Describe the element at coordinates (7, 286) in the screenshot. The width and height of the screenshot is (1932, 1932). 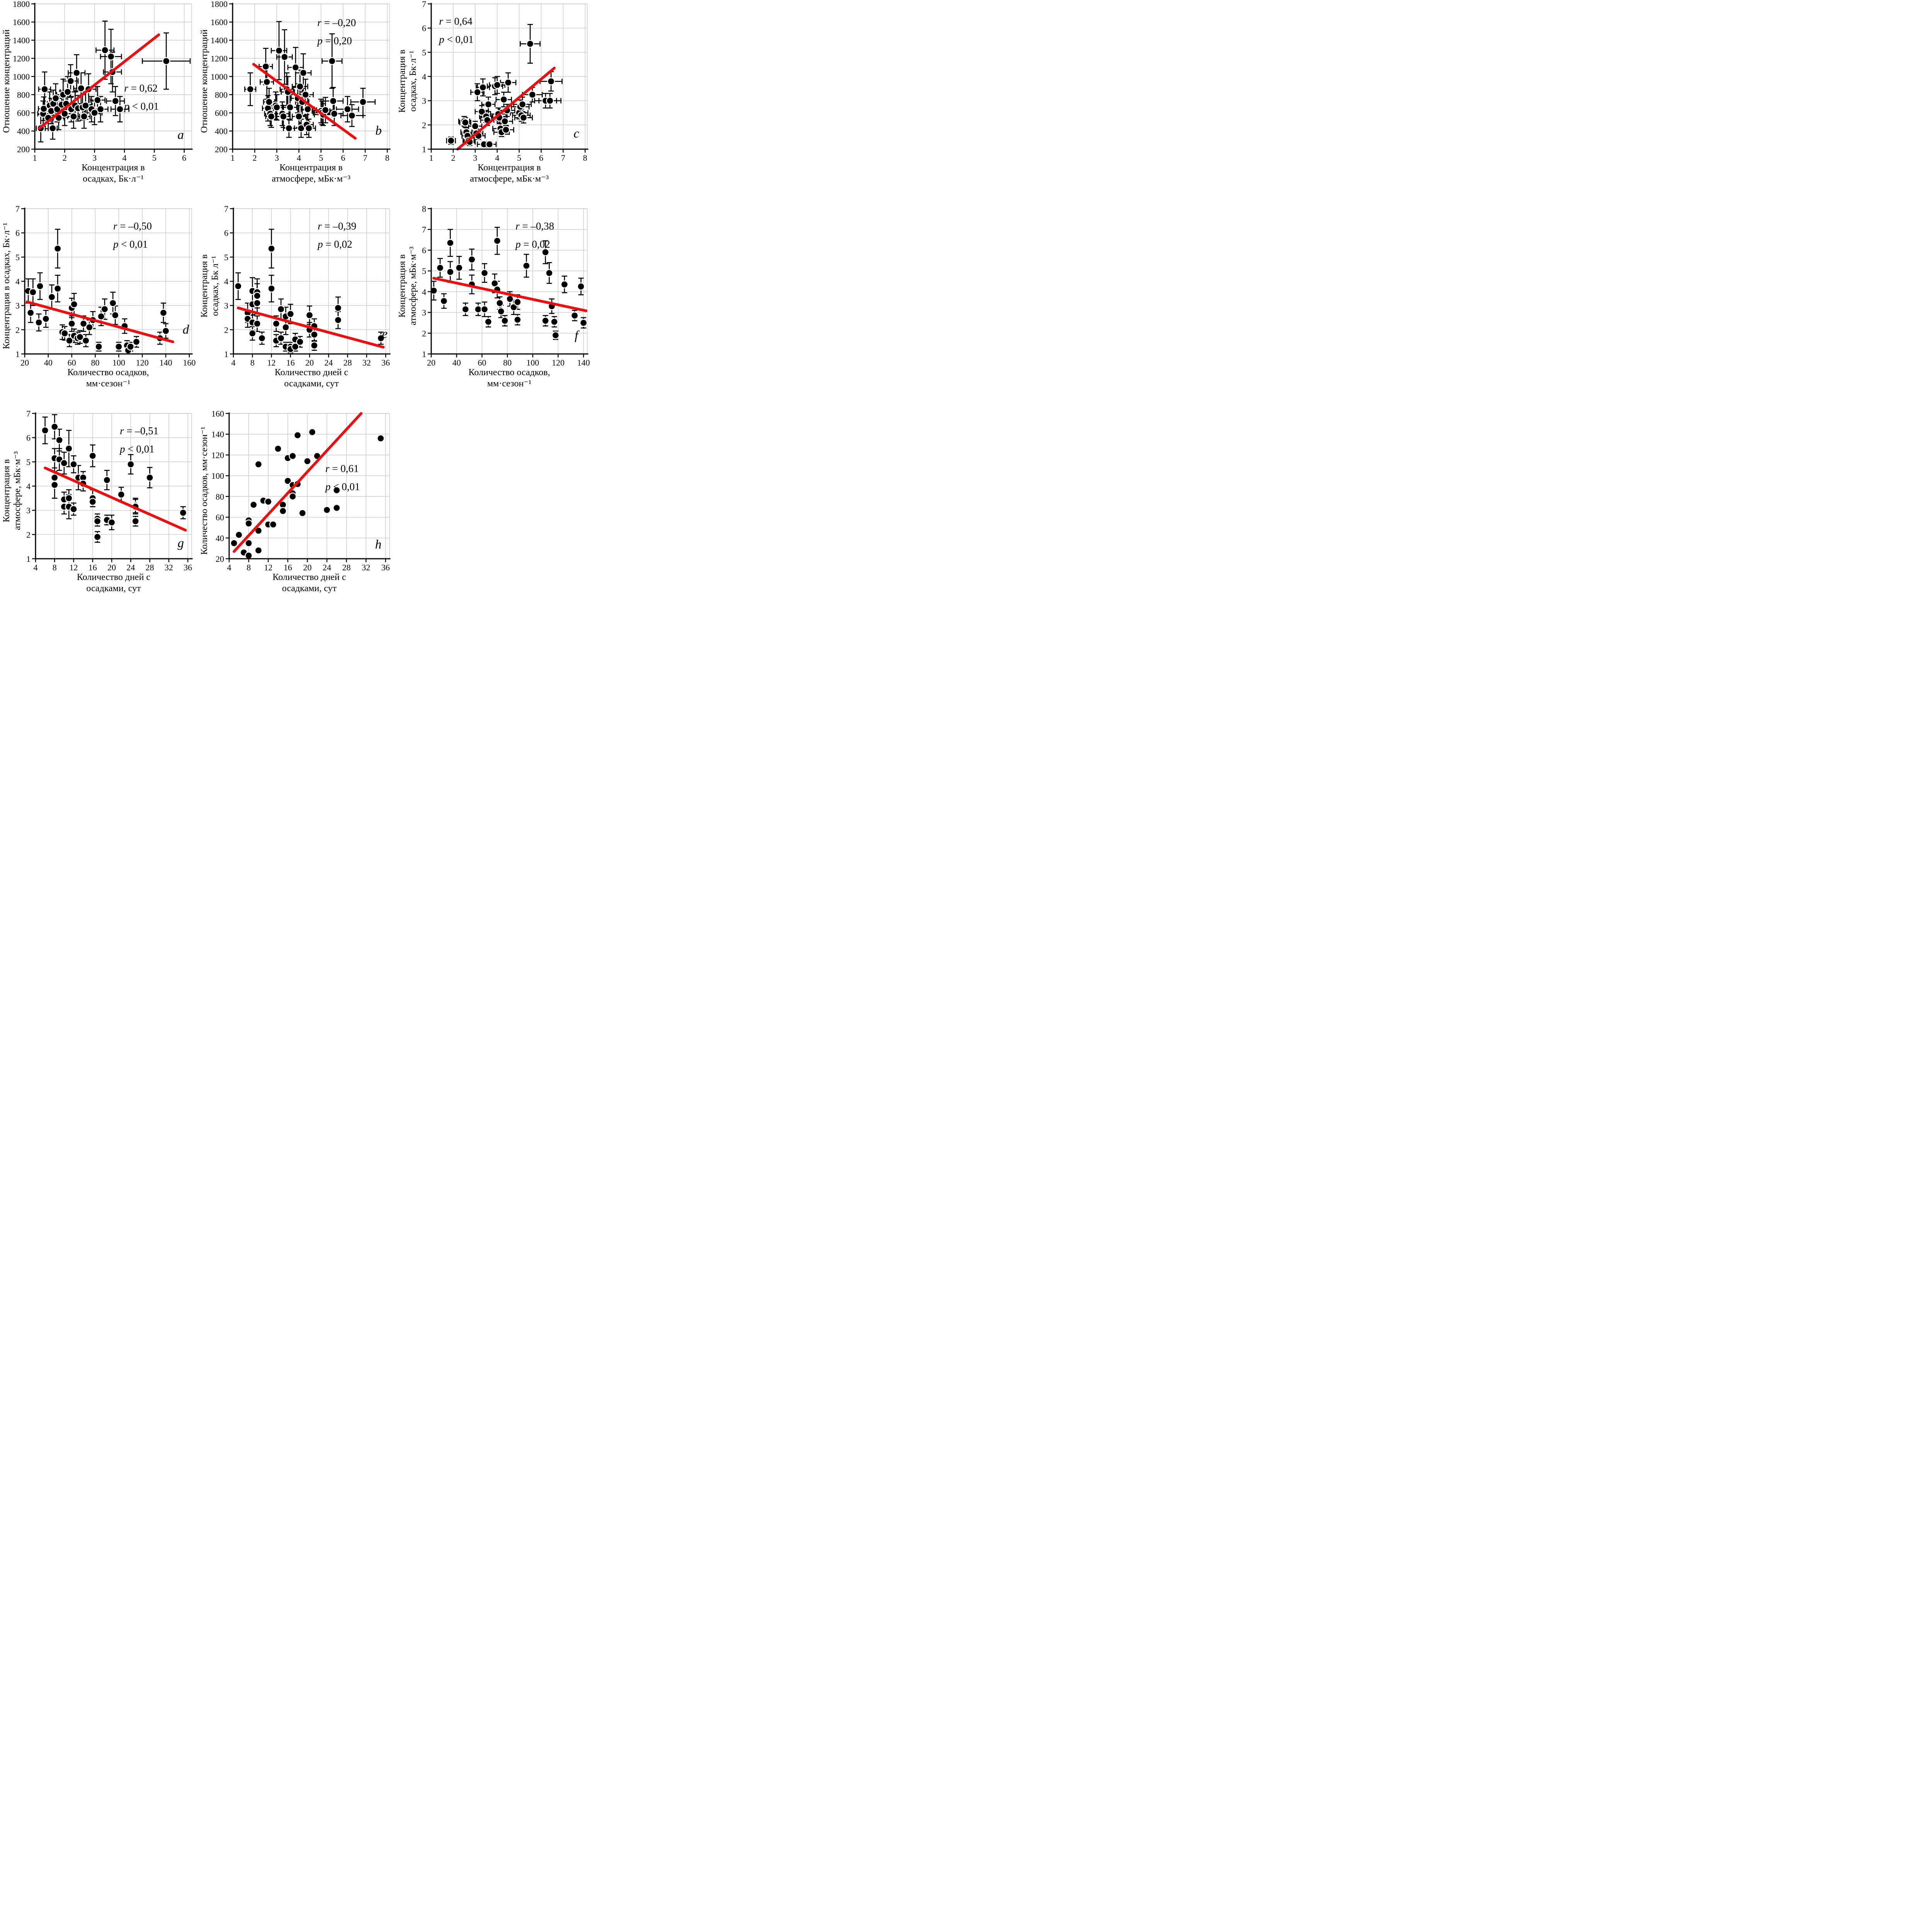
I see `y-axis-label: Концентрация в осадках, Бк·л⁻¹` at that location.